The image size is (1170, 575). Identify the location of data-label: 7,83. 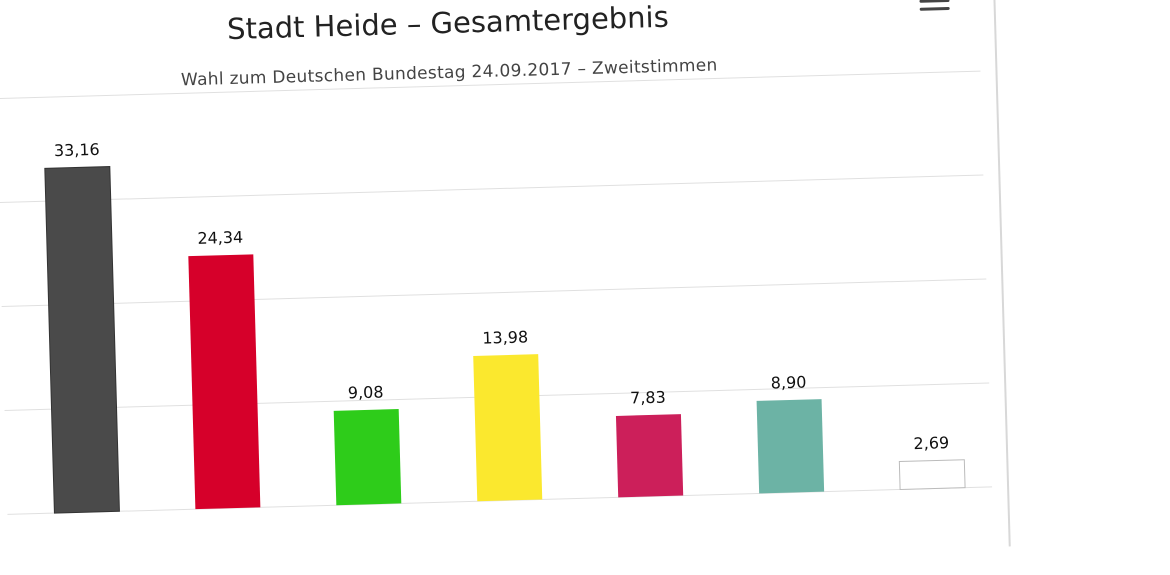
(648, 398).